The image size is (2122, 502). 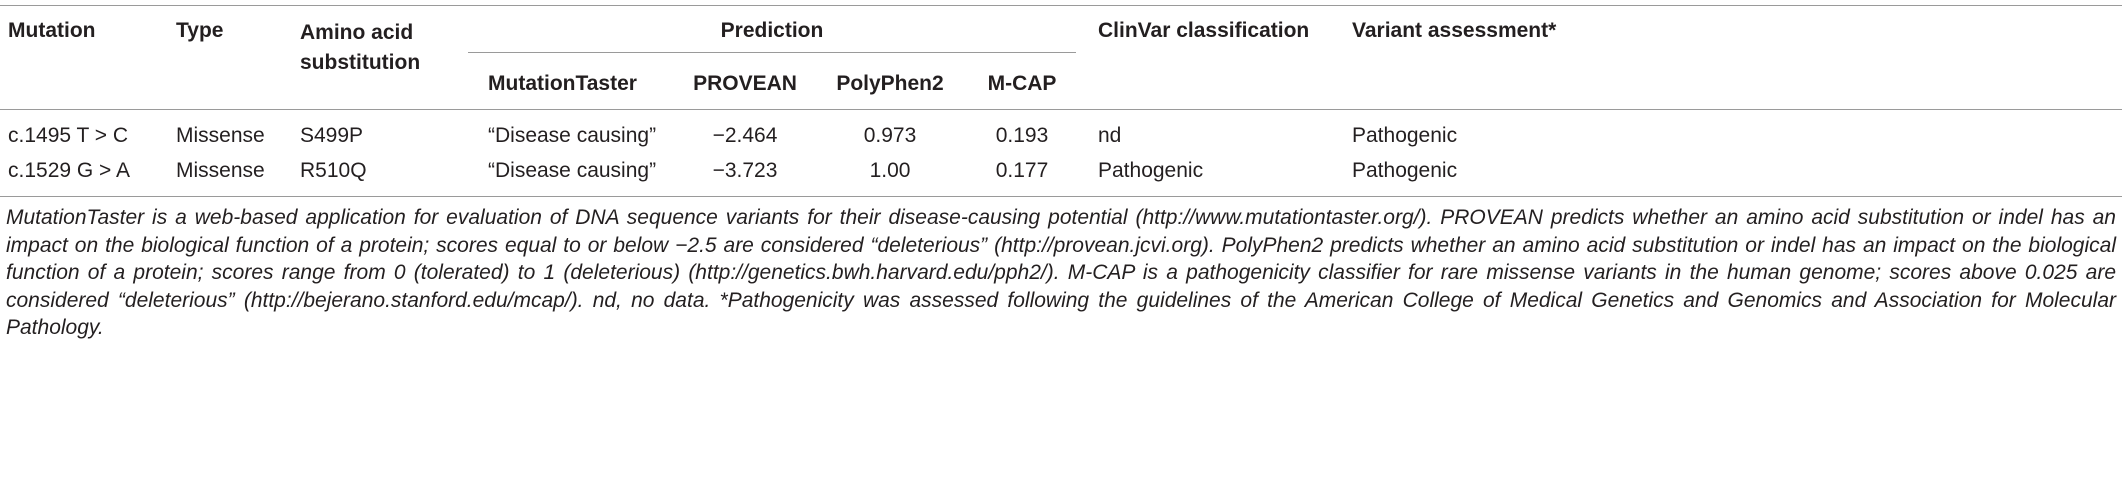 I want to click on subheader-cell: MutationTaster, so click(x=562, y=83).